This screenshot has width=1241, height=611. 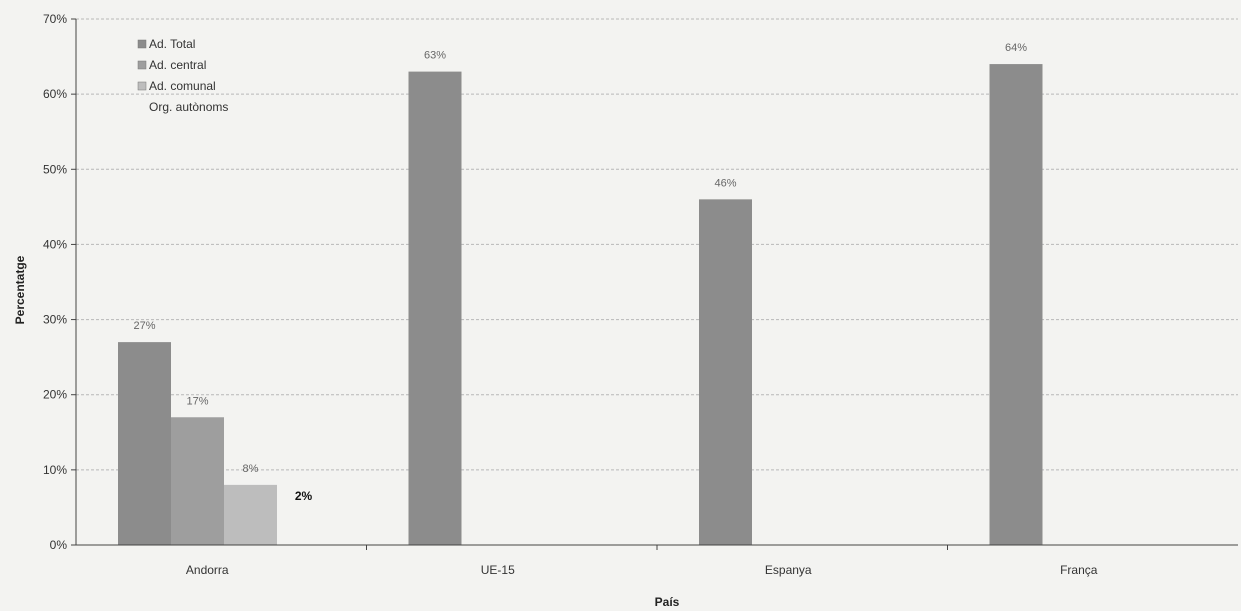 What do you see at coordinates (207, 570) in the screenshot?
I see `x-tick-label: Andorra` at bounding box center [207, 570].